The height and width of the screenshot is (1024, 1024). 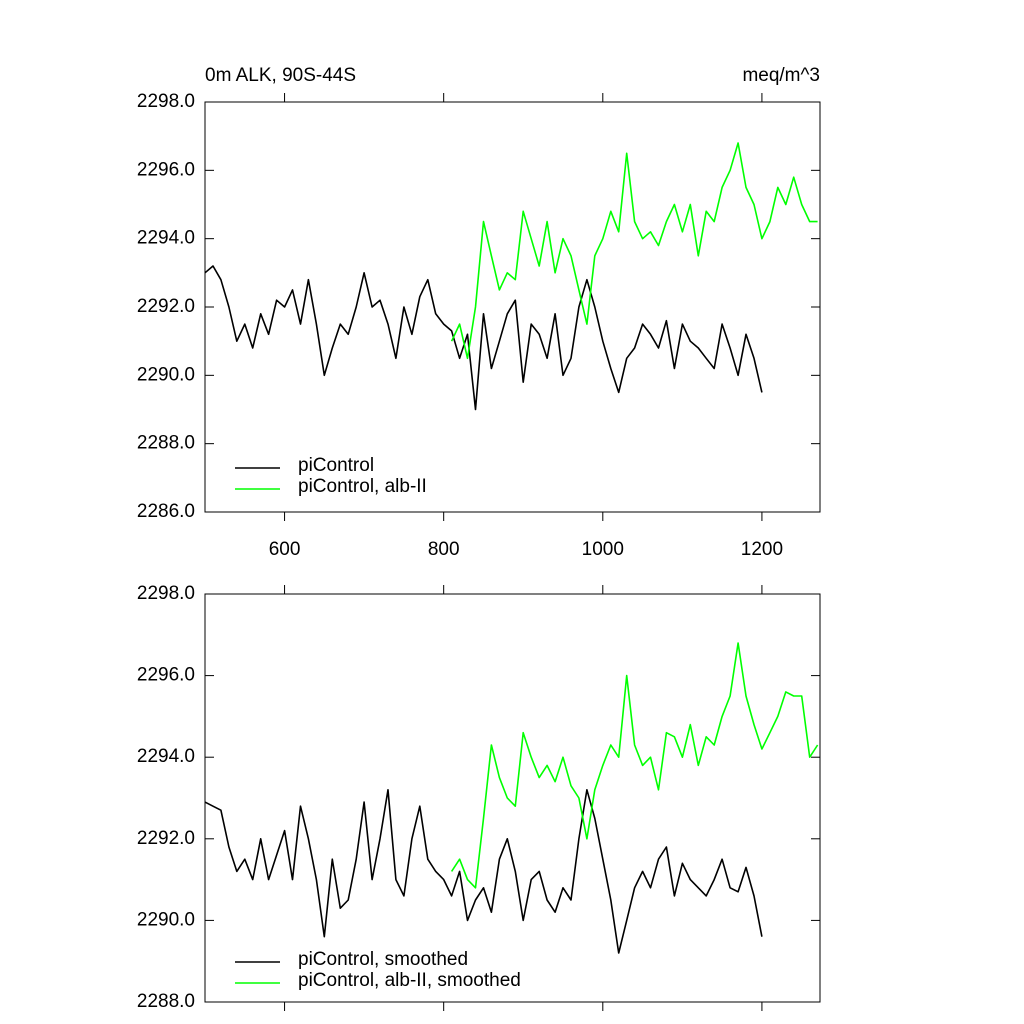 What do you see at coordinates (285, 549) in the screenshot?
I see `x-tick-label: 600` at bounding box center [285, 549].